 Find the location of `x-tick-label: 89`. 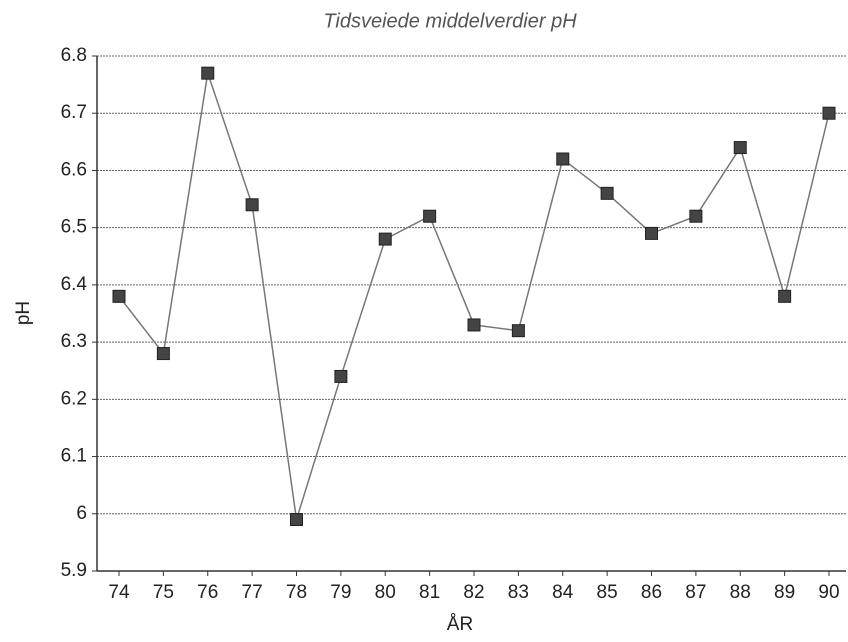

x-tick-label: 89 is located at coordinates (784, 592).